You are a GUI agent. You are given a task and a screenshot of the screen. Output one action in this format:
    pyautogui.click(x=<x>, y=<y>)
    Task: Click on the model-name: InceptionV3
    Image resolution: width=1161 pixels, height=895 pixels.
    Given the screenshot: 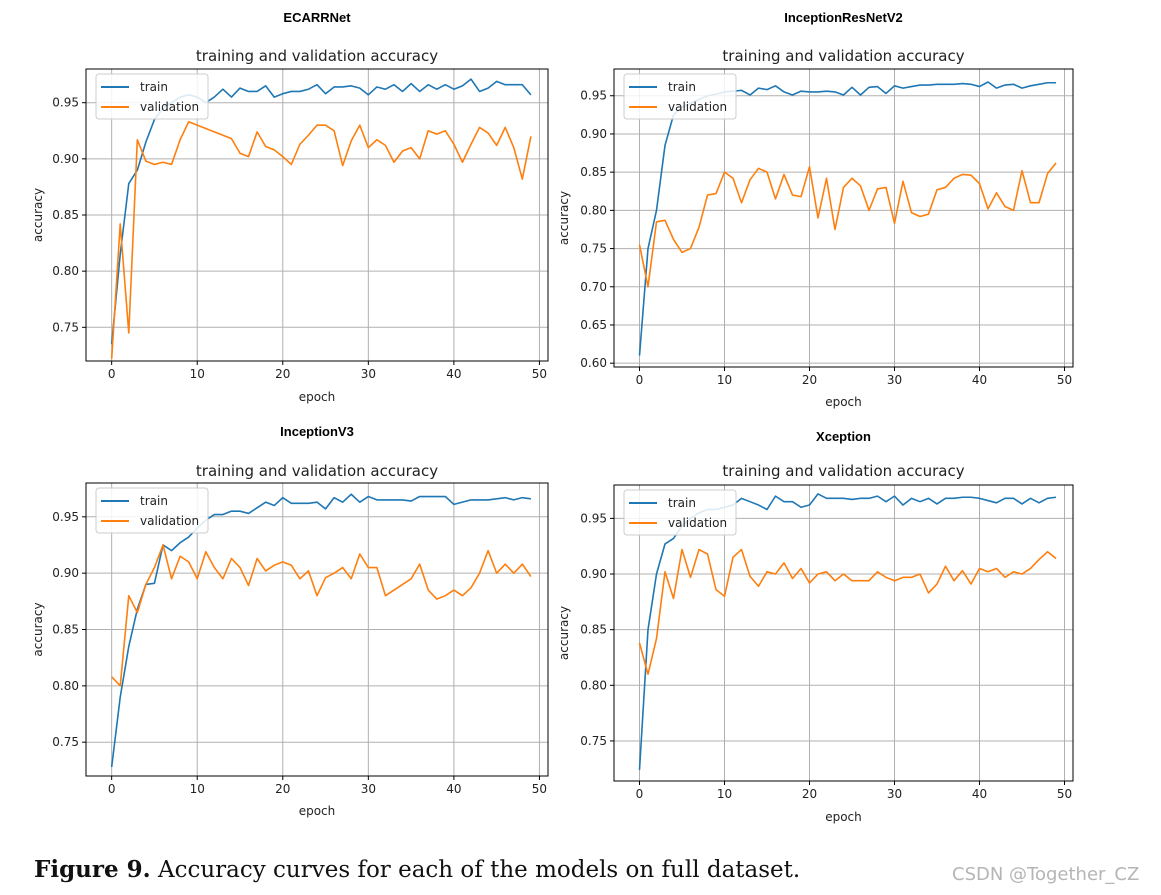 What is the action you would take?
    pyautogui.click(x=317, y=431)
    